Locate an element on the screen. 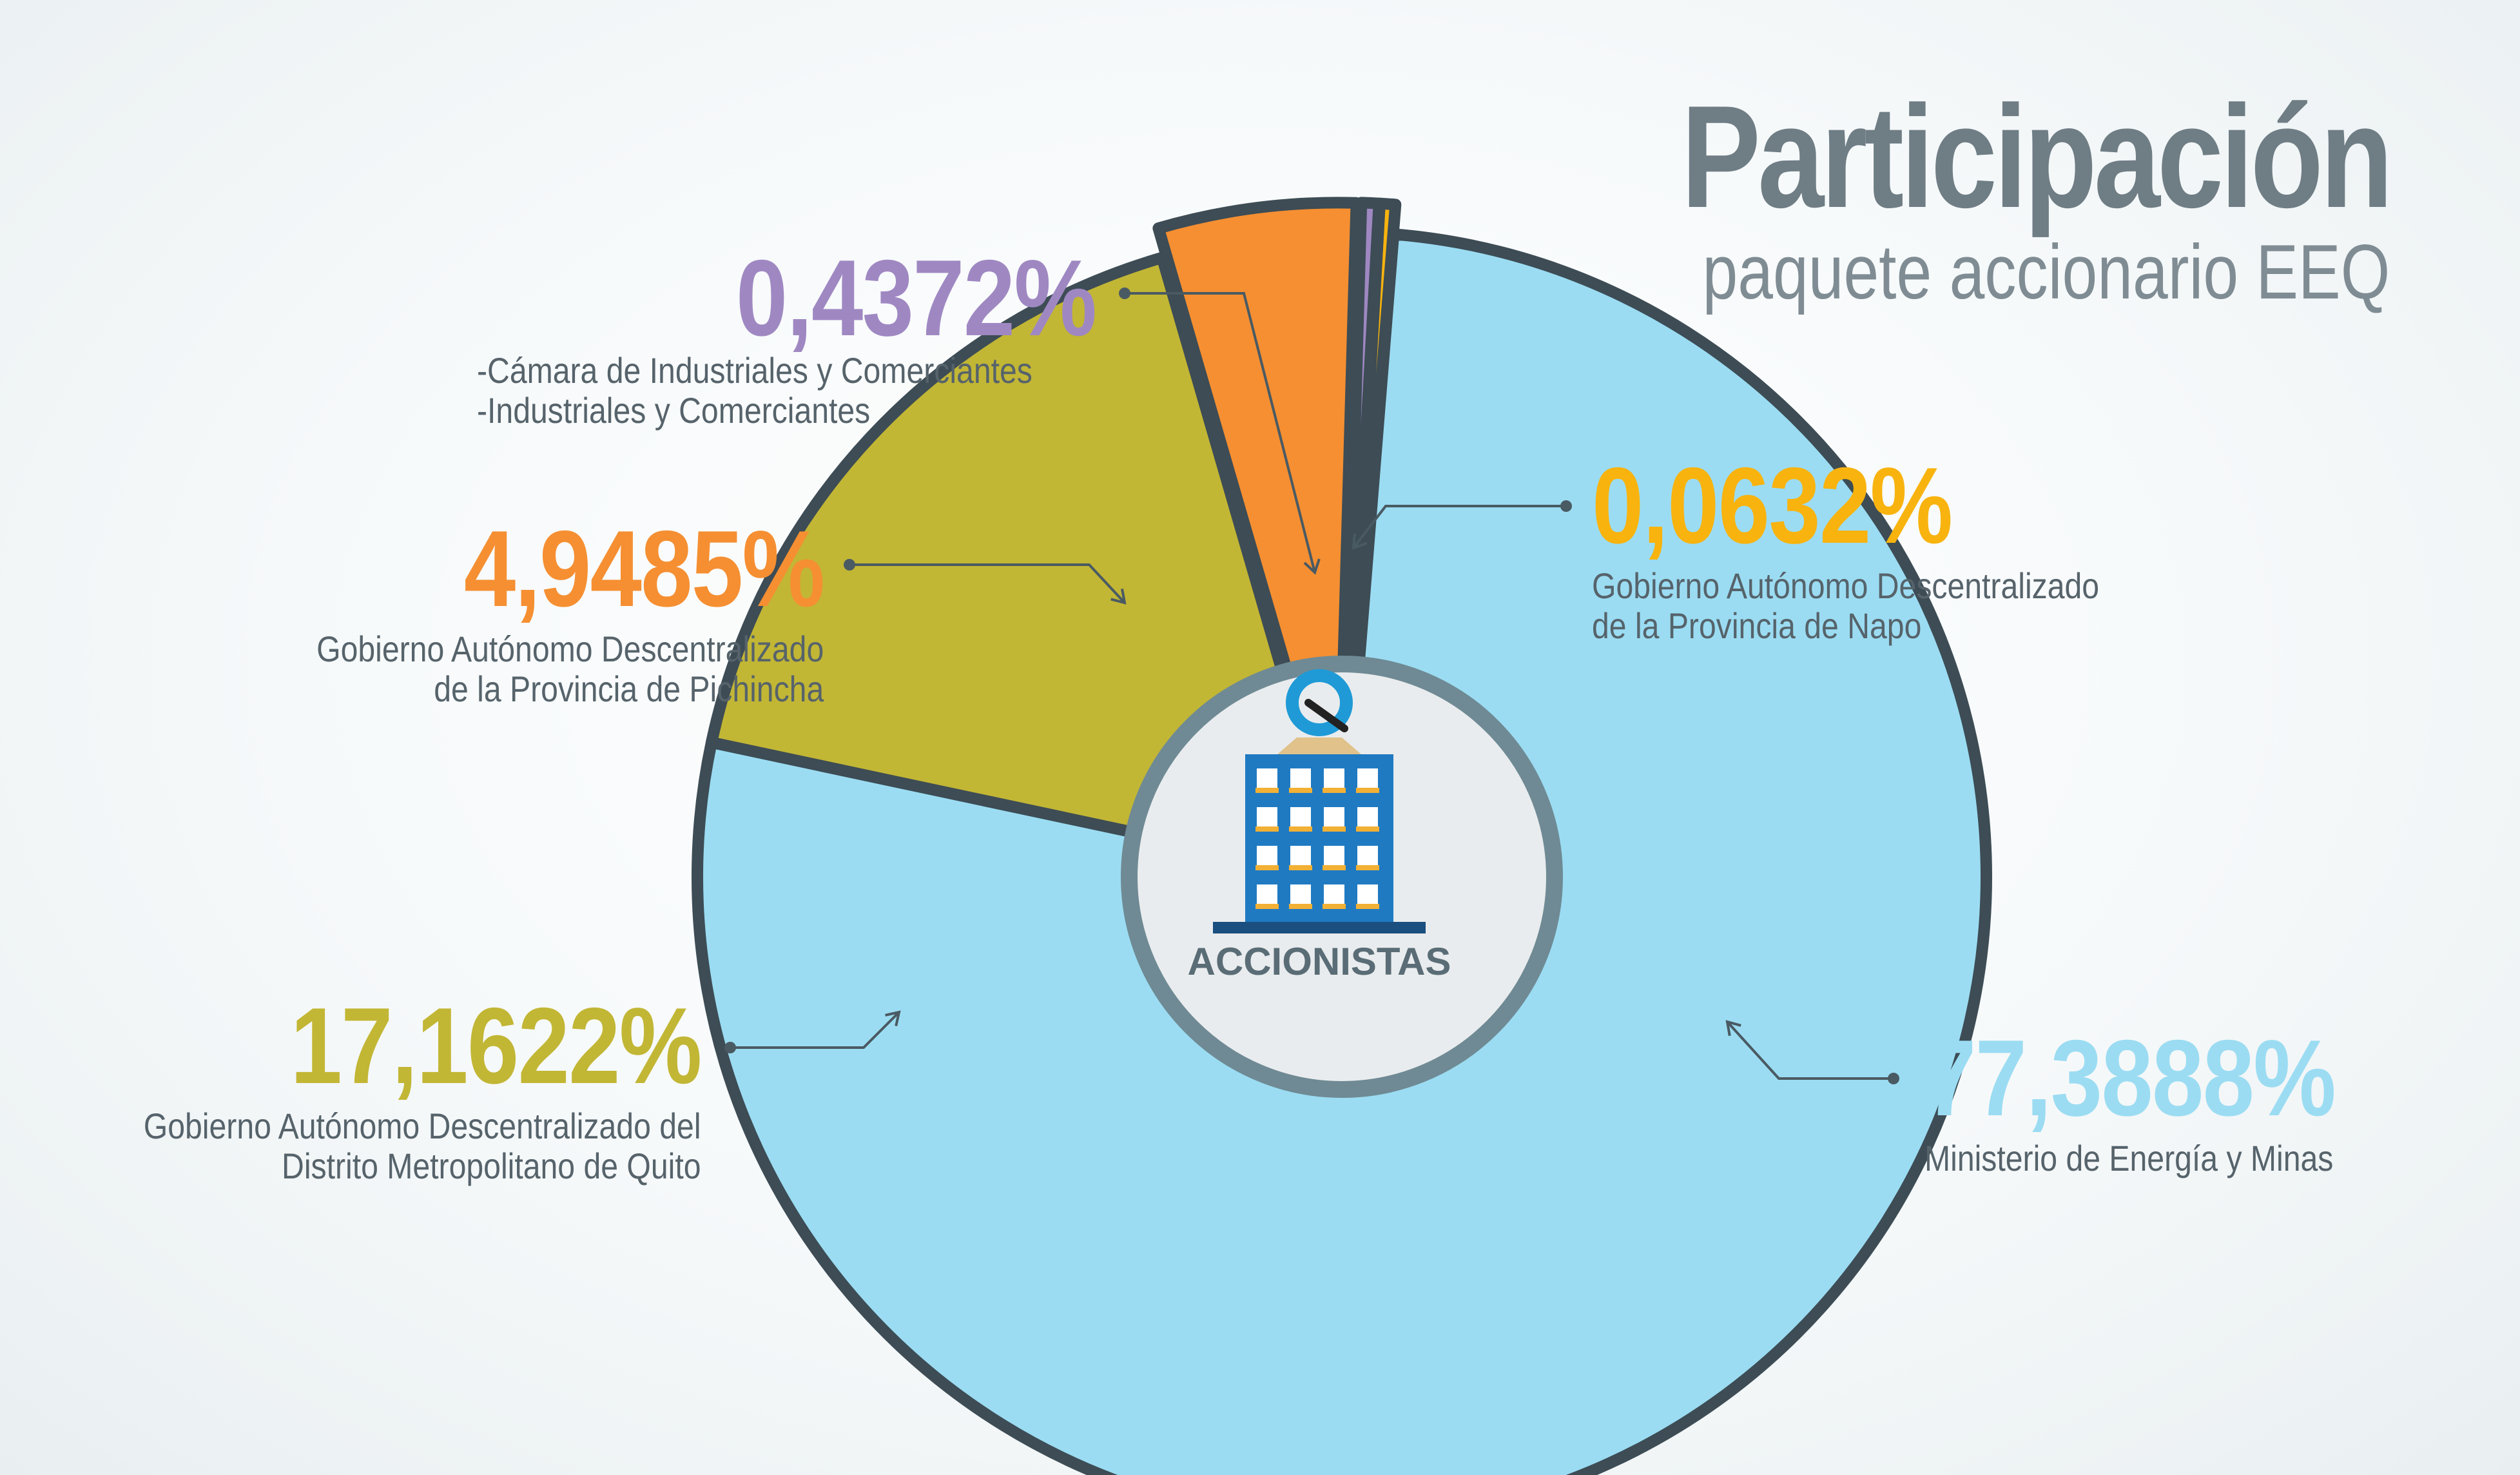 The image size is (2520, 1475). leader-ministerio-arrow is located at coordinates (1733, 1028).